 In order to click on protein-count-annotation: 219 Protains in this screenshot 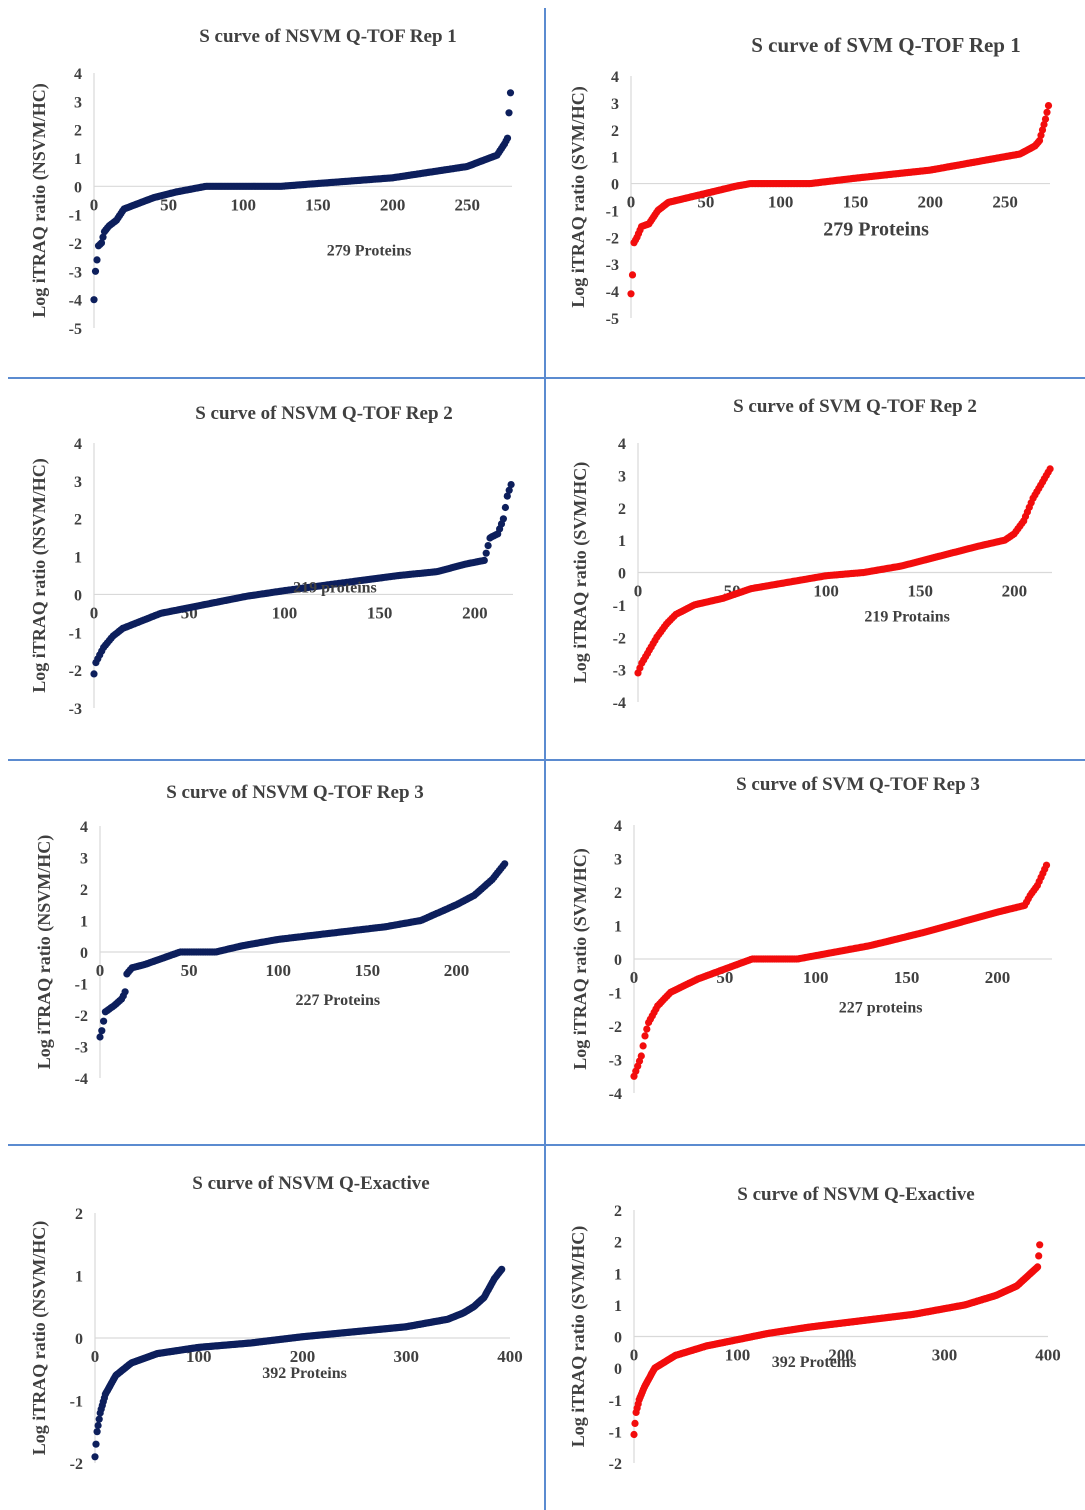, I will do `click(906, 617)`.